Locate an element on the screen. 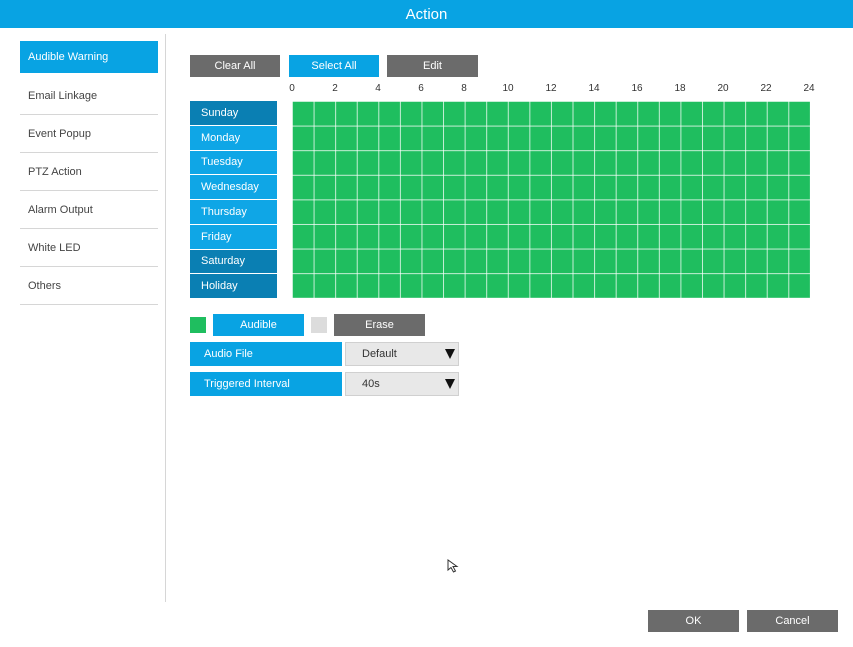  hour-label: 10 is located at coordinates (508, 88).